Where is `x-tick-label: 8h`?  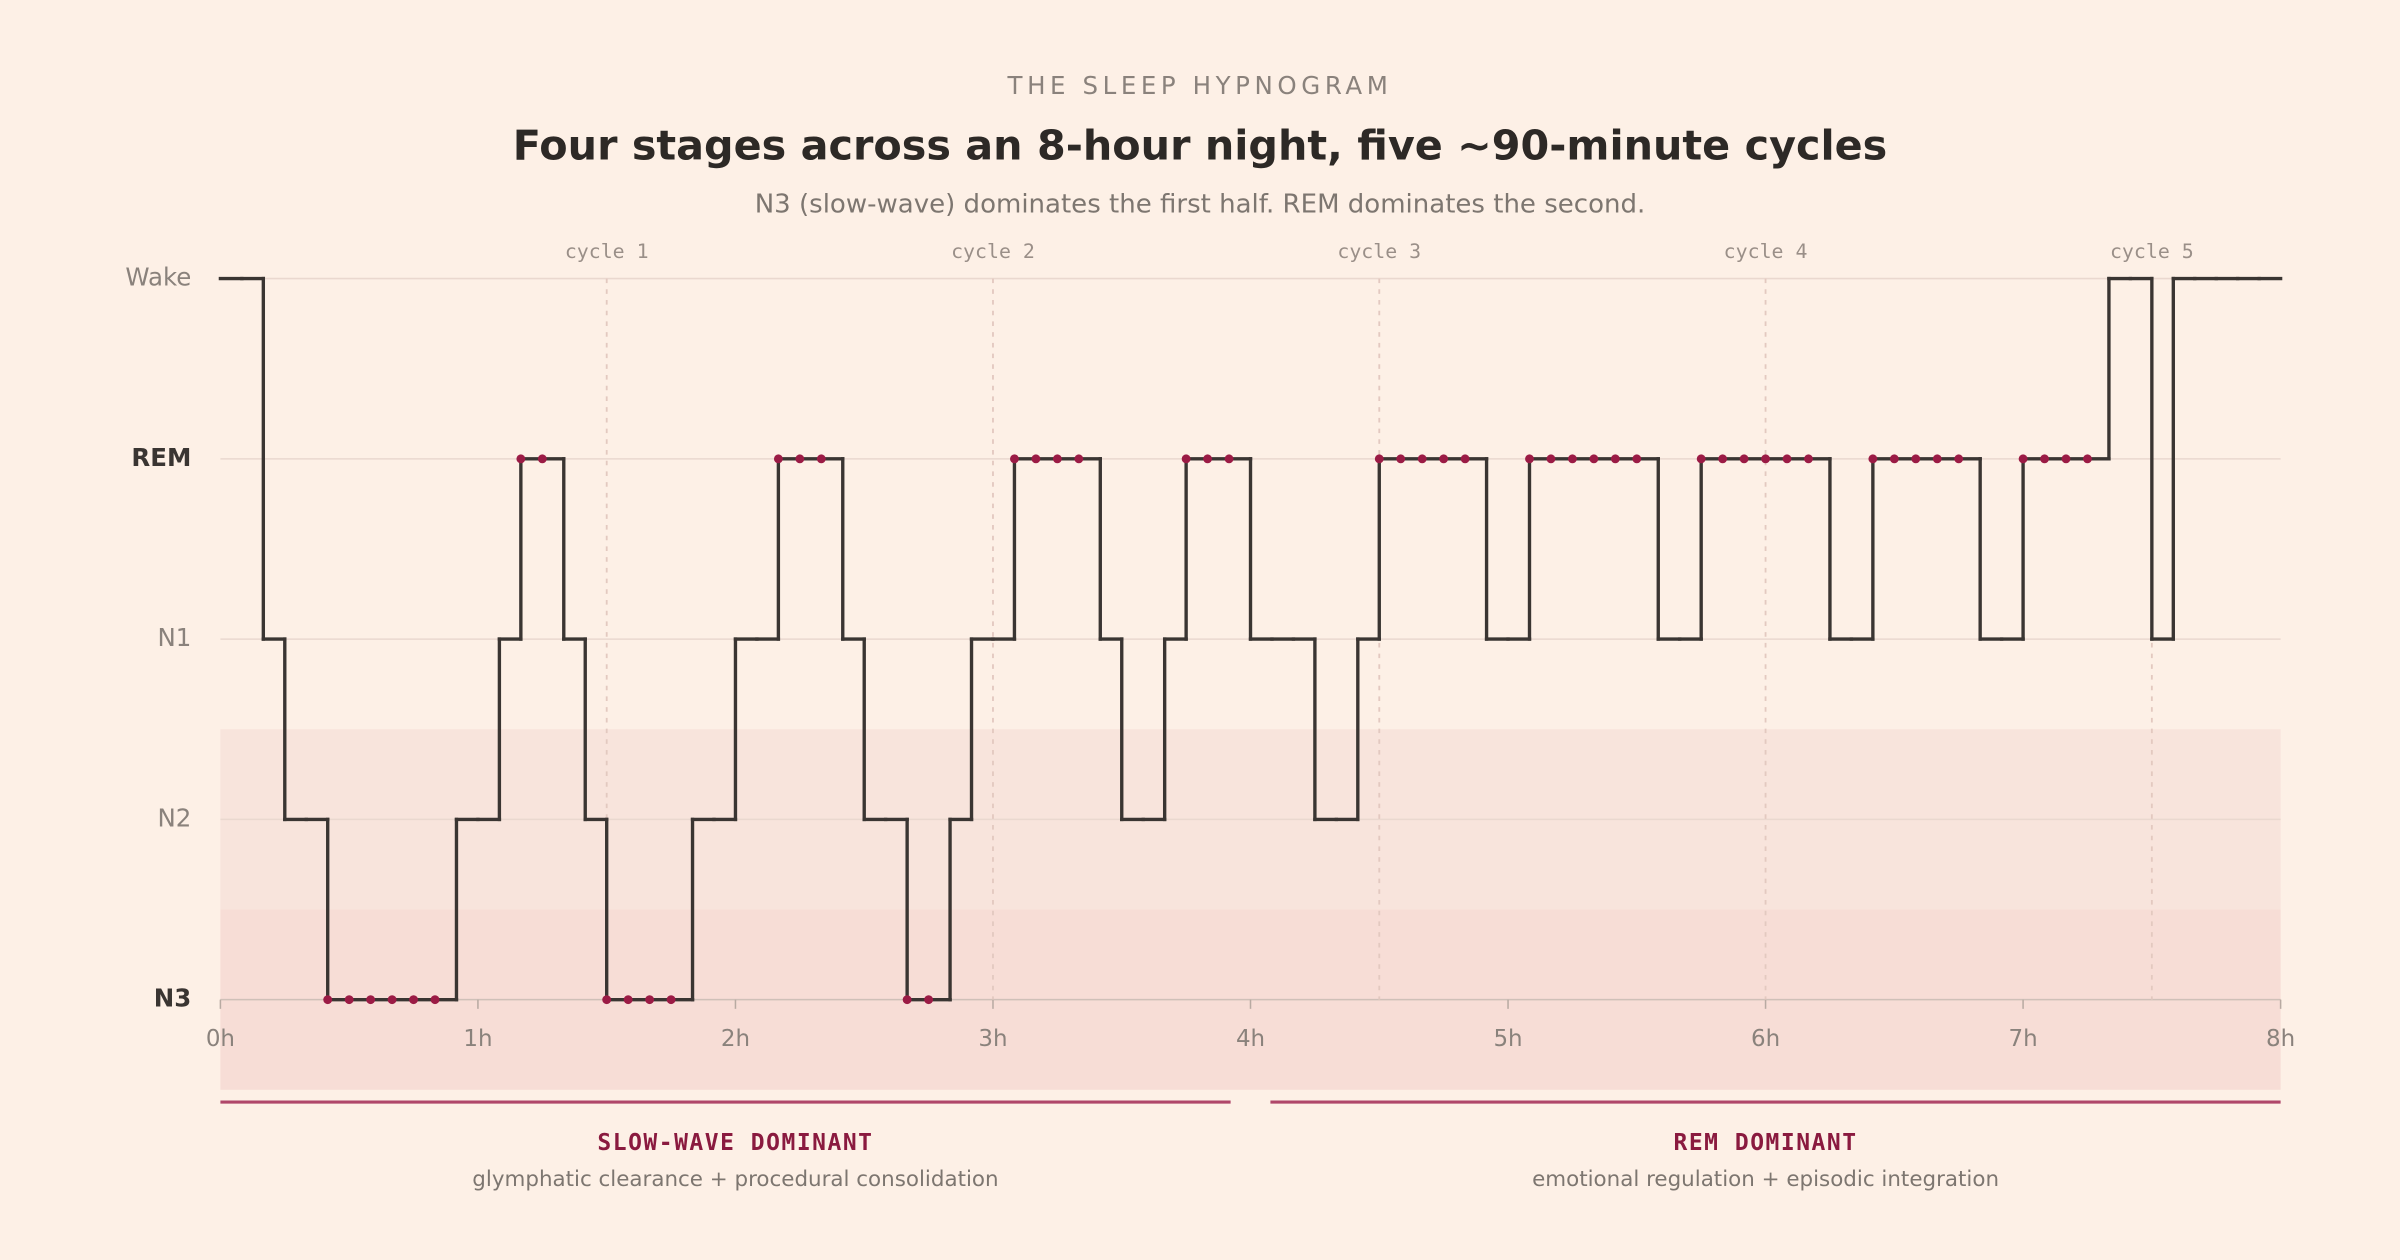 x-tick-label: 8h is located at coordinates (2280, 1039).